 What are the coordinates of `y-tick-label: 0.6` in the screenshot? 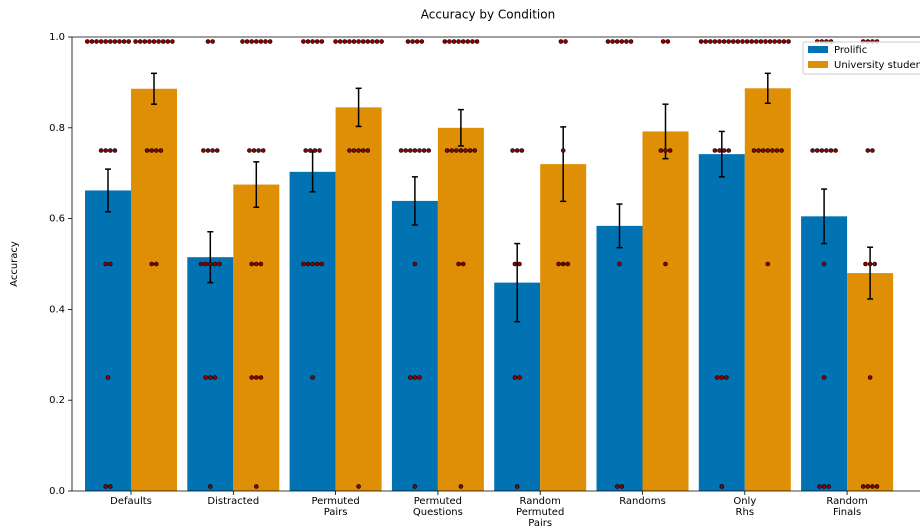 It's located at (57, 219).